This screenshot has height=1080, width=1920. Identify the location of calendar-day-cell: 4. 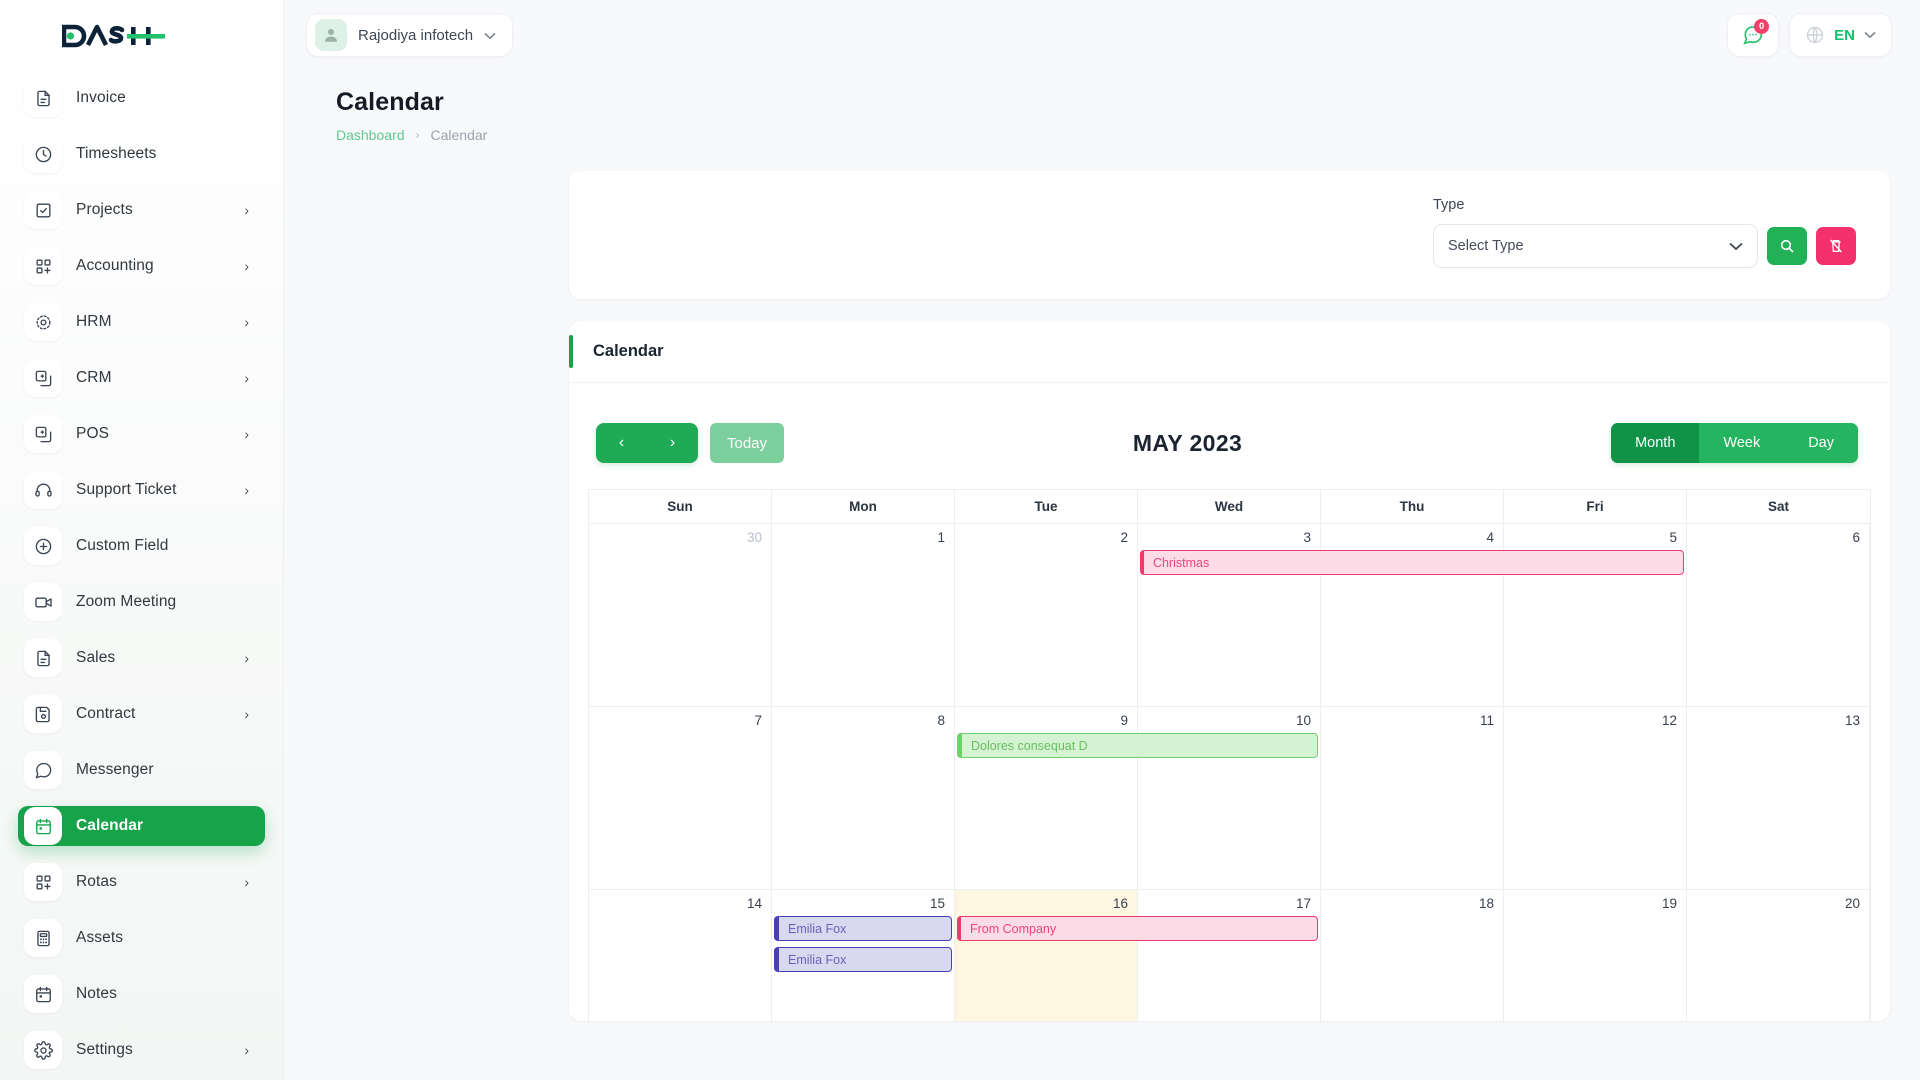
(1412, 615).